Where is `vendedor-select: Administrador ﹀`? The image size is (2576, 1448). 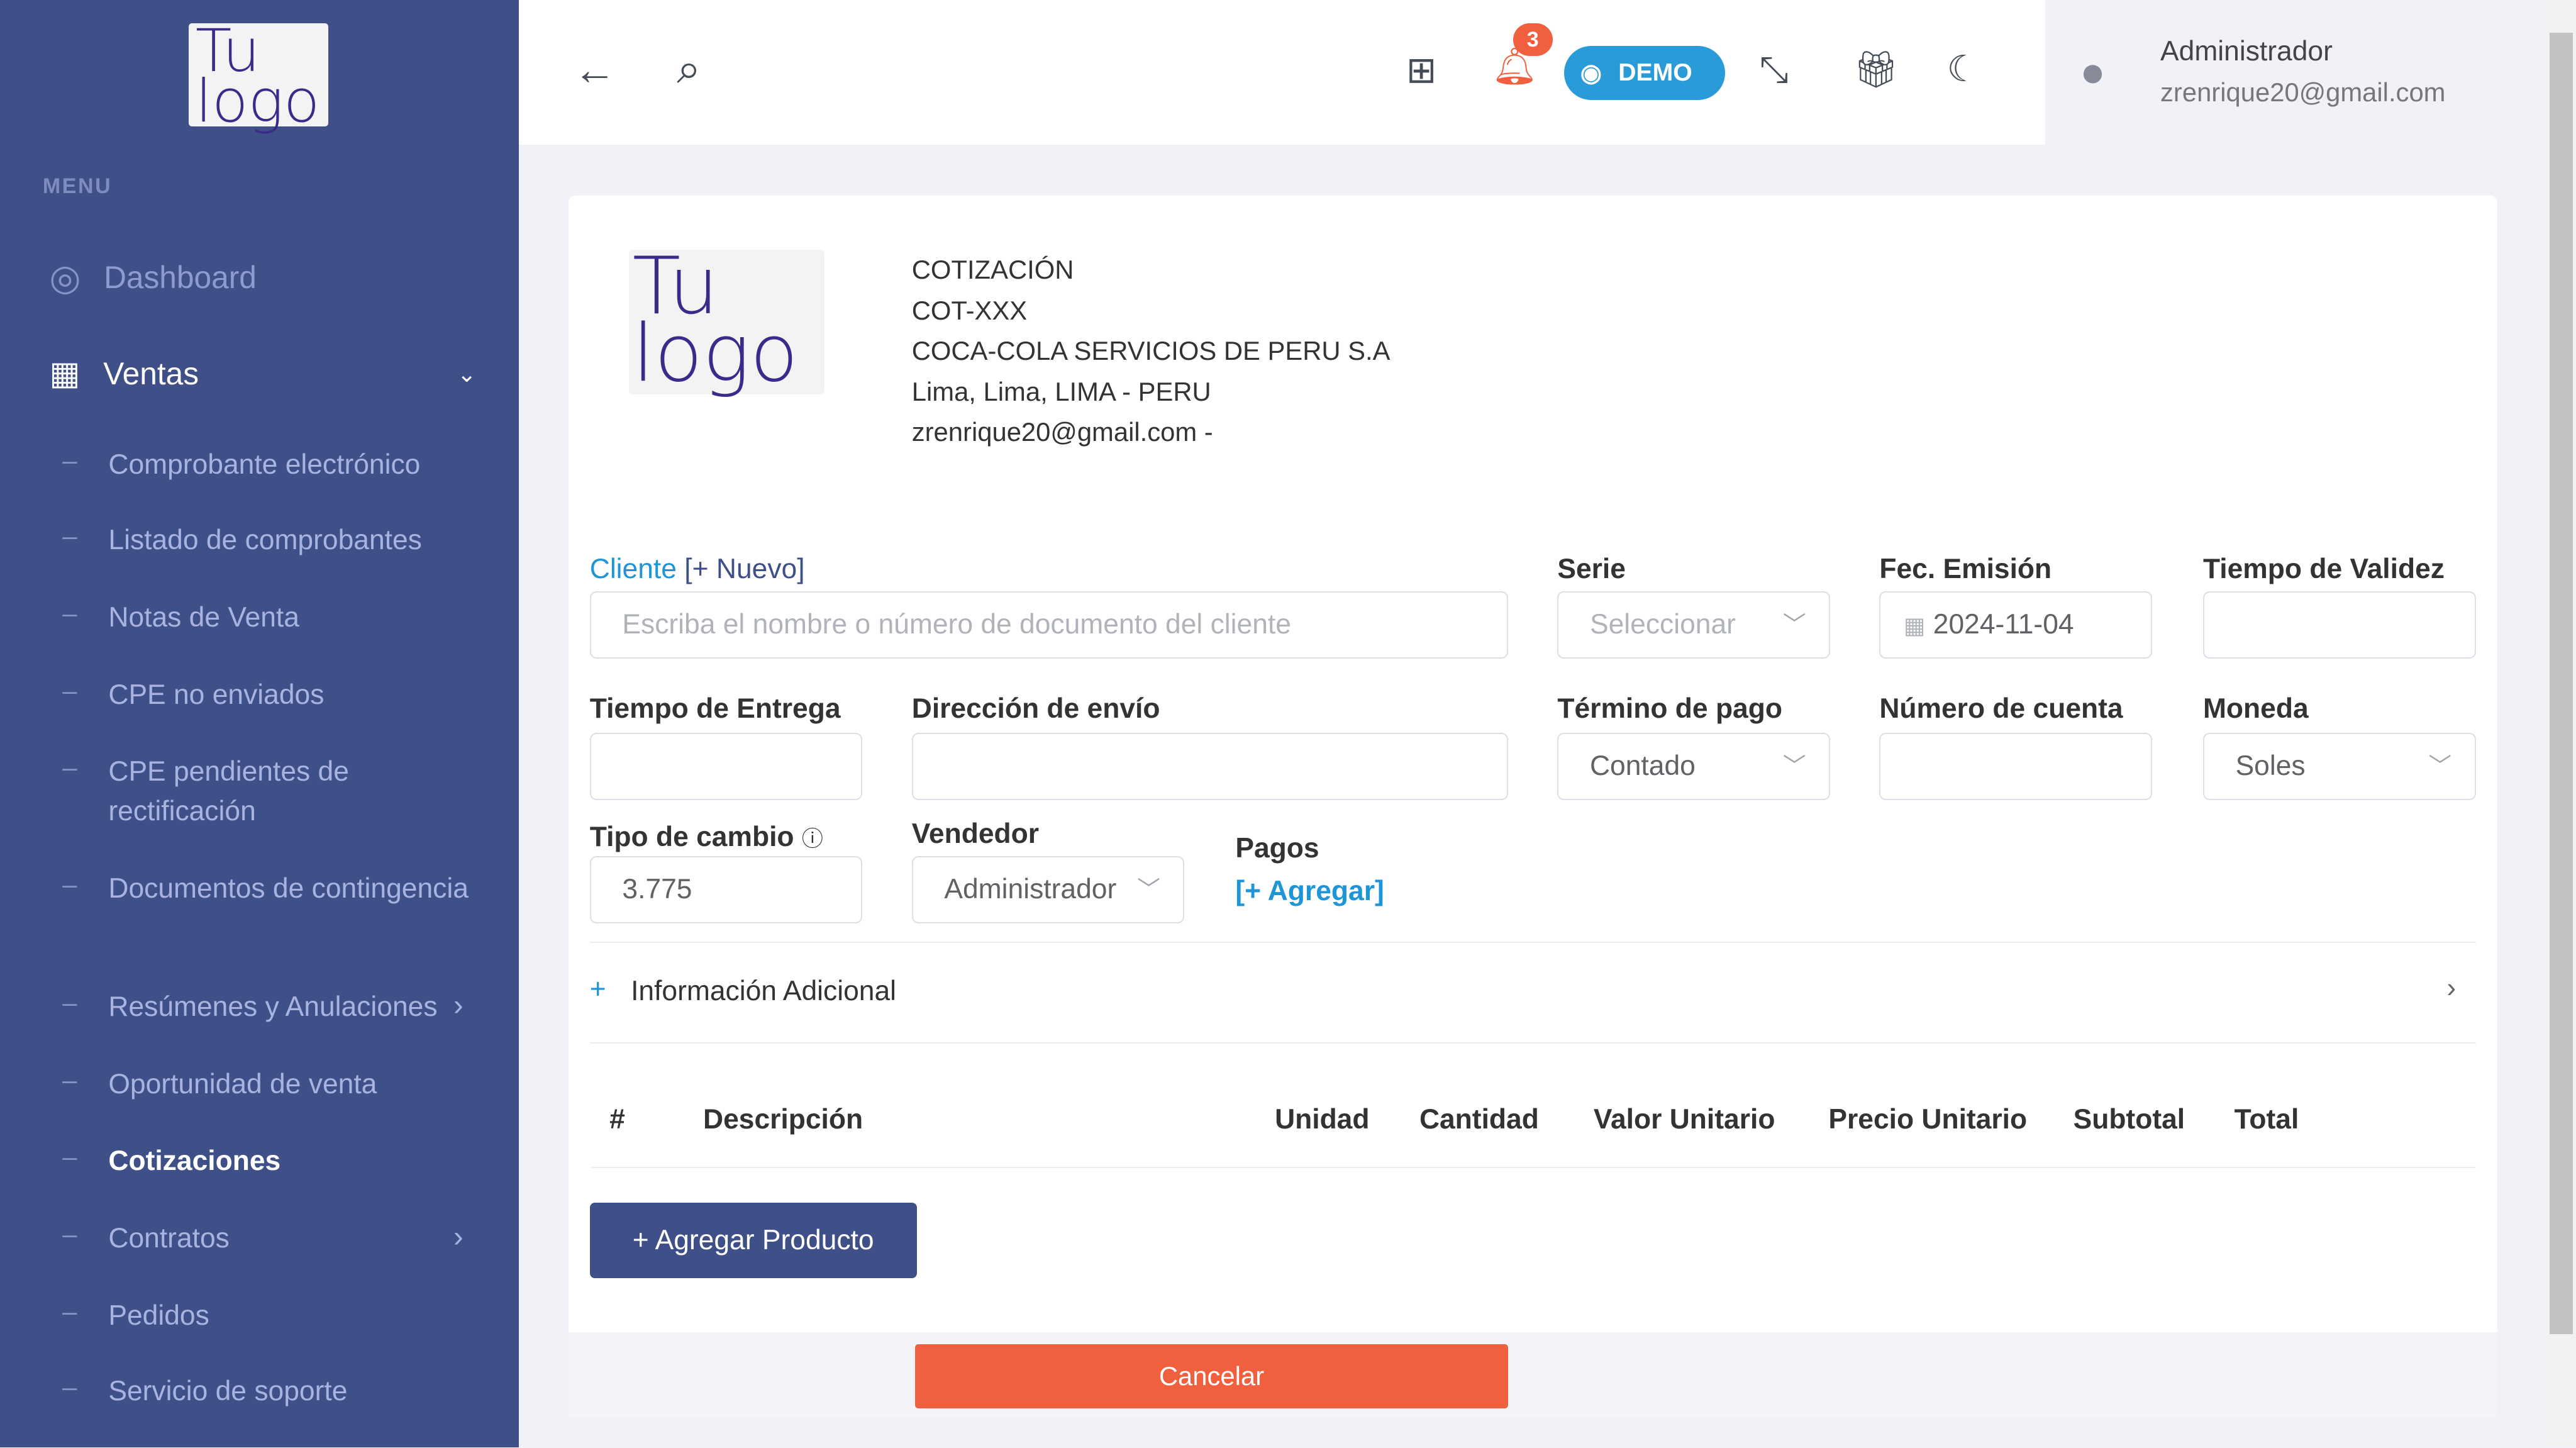 vendedor-select: Administrador ﹀ is located at coordinates (1048, 889).